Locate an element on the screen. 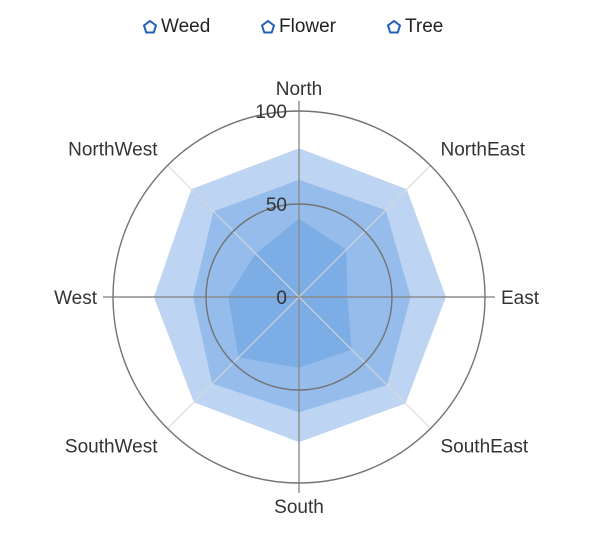 The width and height of the screenshot is (600, 535). axis-label-southeast: SouthEast is located at coordinates (485, 447).